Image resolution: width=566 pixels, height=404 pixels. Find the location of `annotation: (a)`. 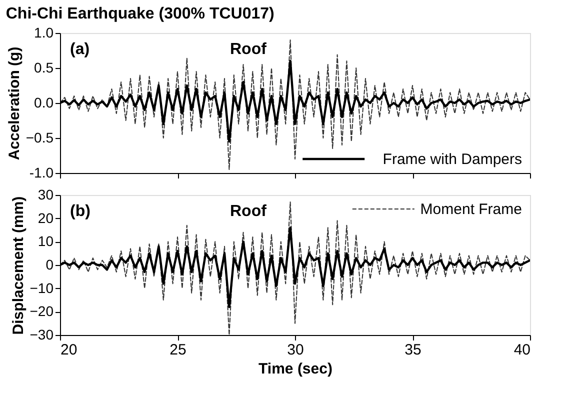

annotation: (a) is located at coordinates (80, 49).